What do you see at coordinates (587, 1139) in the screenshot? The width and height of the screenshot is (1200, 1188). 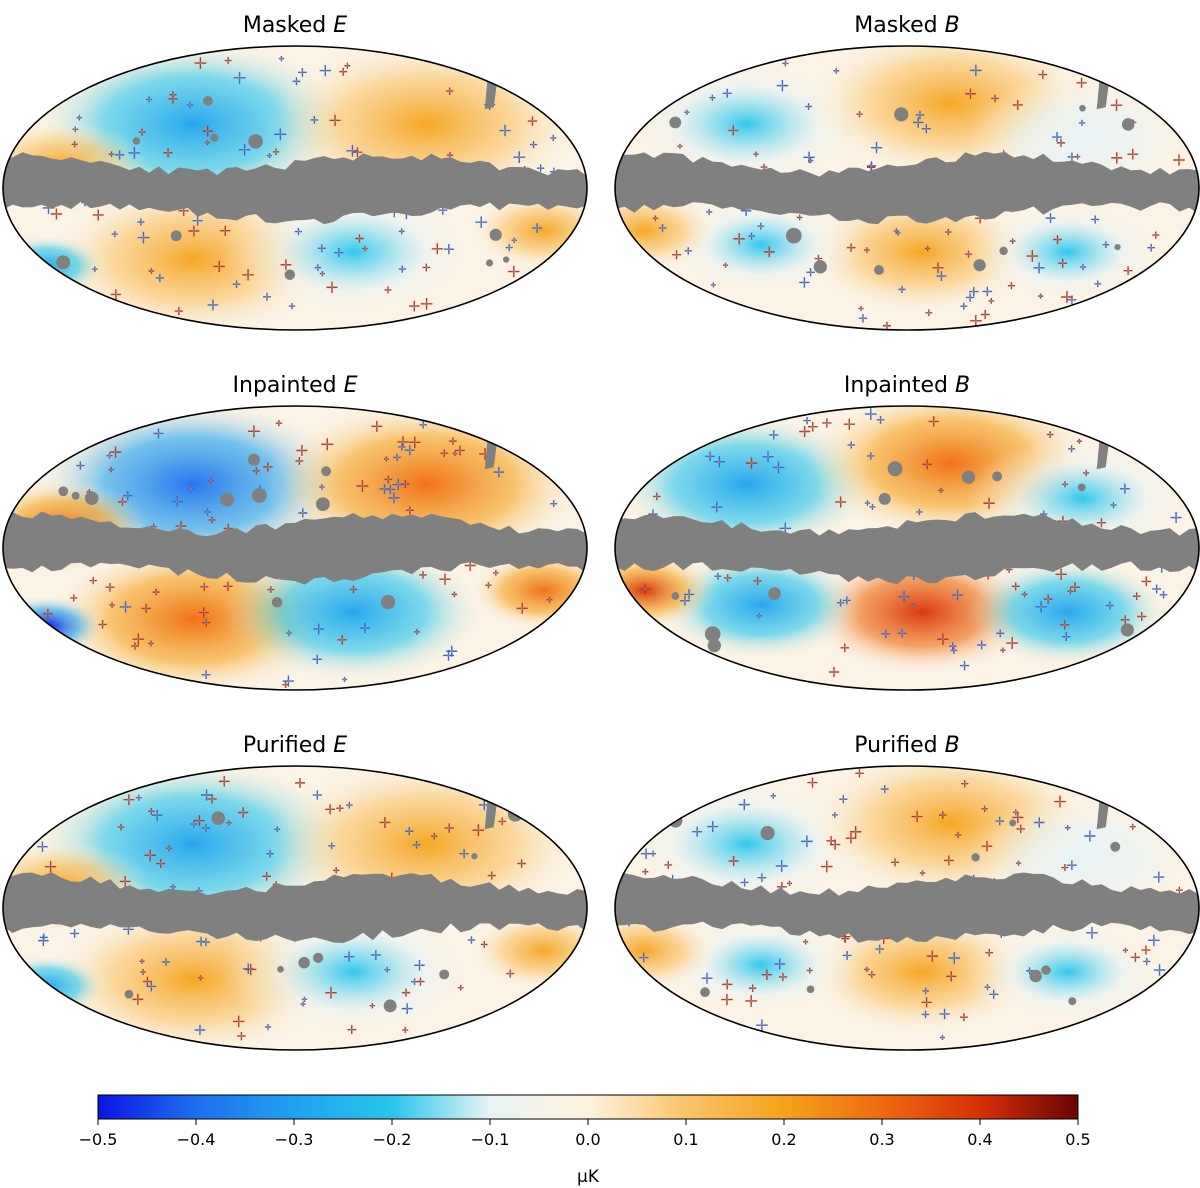 I see `colorbar-tick-label: 0.0` at bounding box center [587, 1139].